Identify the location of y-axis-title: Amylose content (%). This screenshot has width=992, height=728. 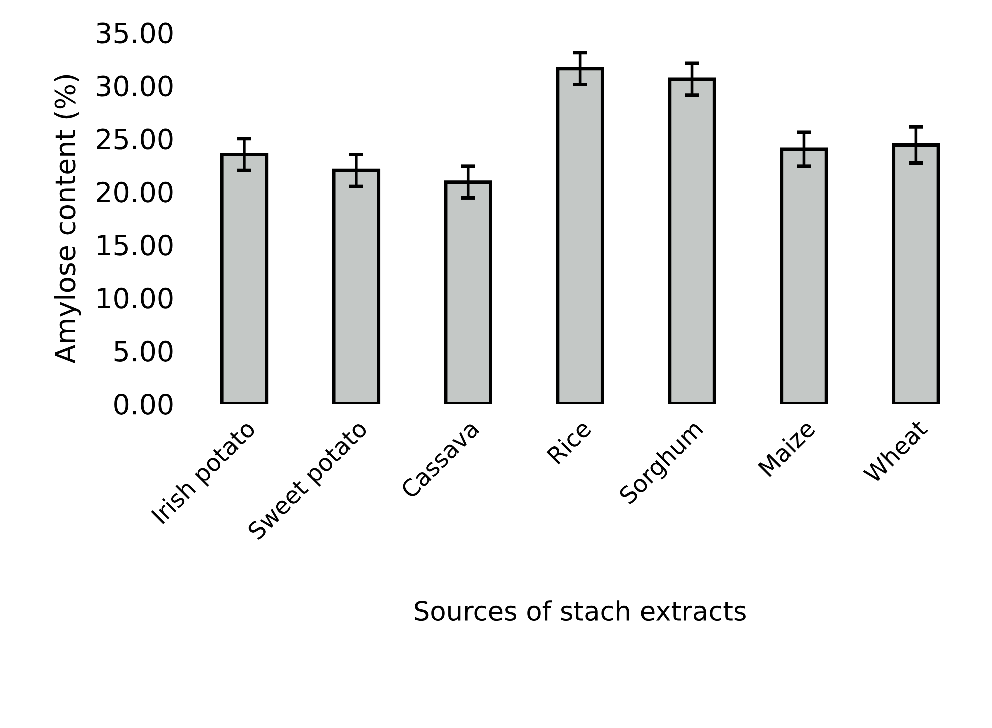
(68, 219).